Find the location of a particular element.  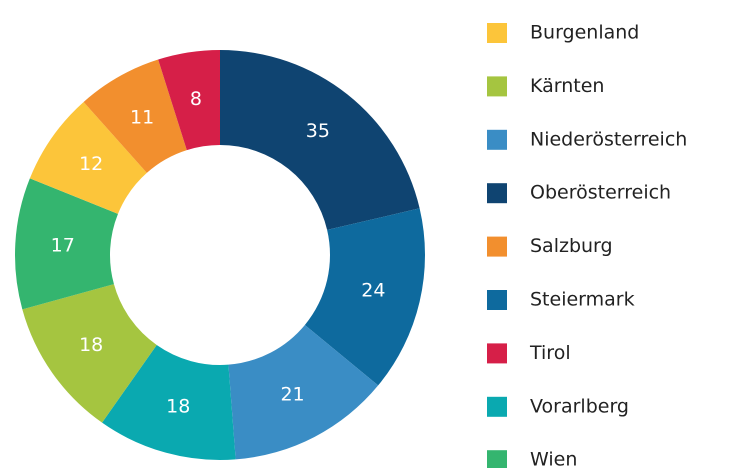

legend-label: Niederösterreich is located at coordinates (608, 139).